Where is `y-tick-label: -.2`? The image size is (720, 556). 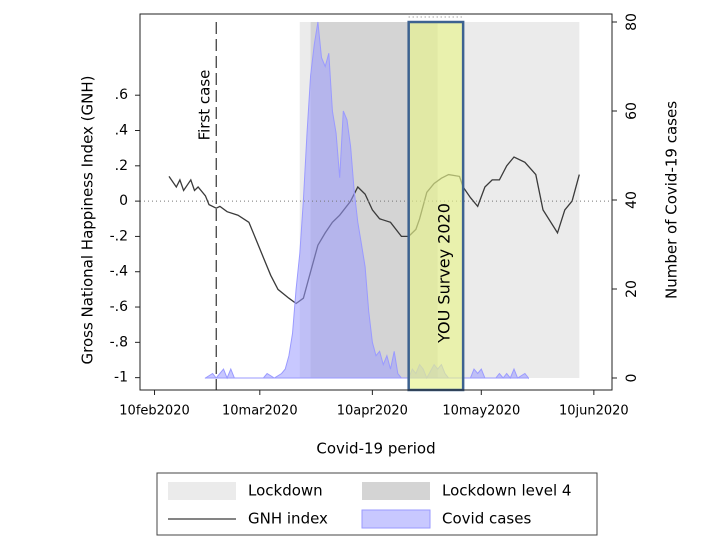
y-tick-label: -.2 is located at coordinates (119, 236).